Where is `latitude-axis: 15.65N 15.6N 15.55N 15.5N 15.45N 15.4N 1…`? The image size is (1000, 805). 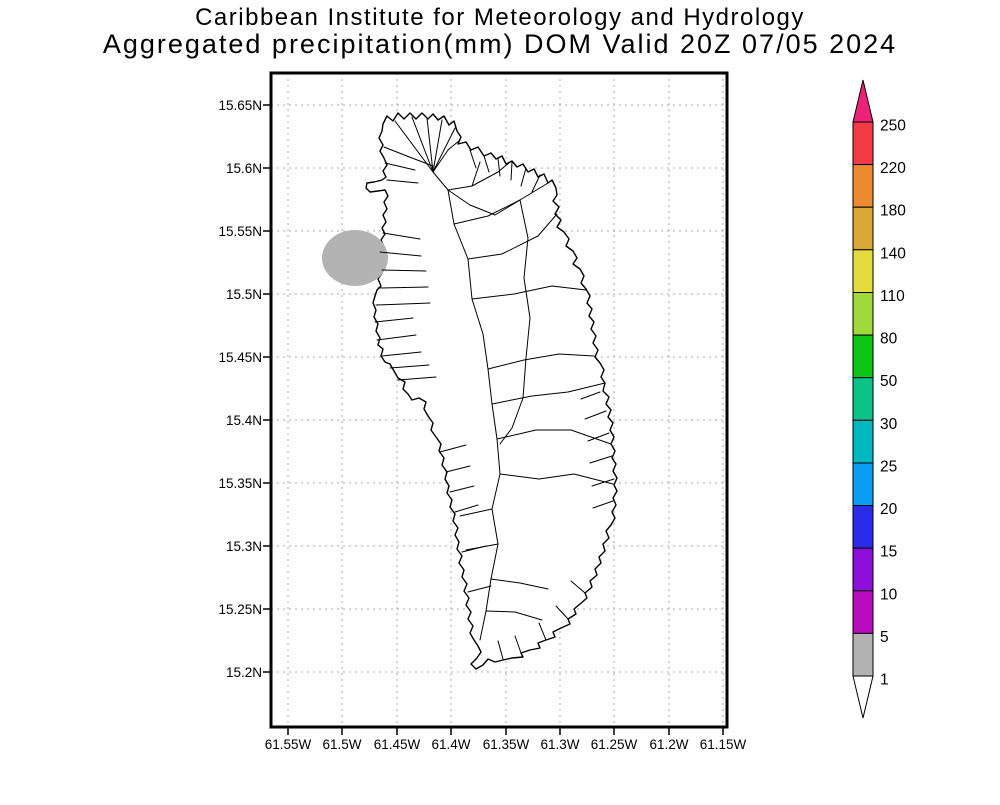 latitude-axis: 15.65N 15.6N 15.55N 15.5N 15.45N 15.4N 1… is located at coordinates (240, 389).